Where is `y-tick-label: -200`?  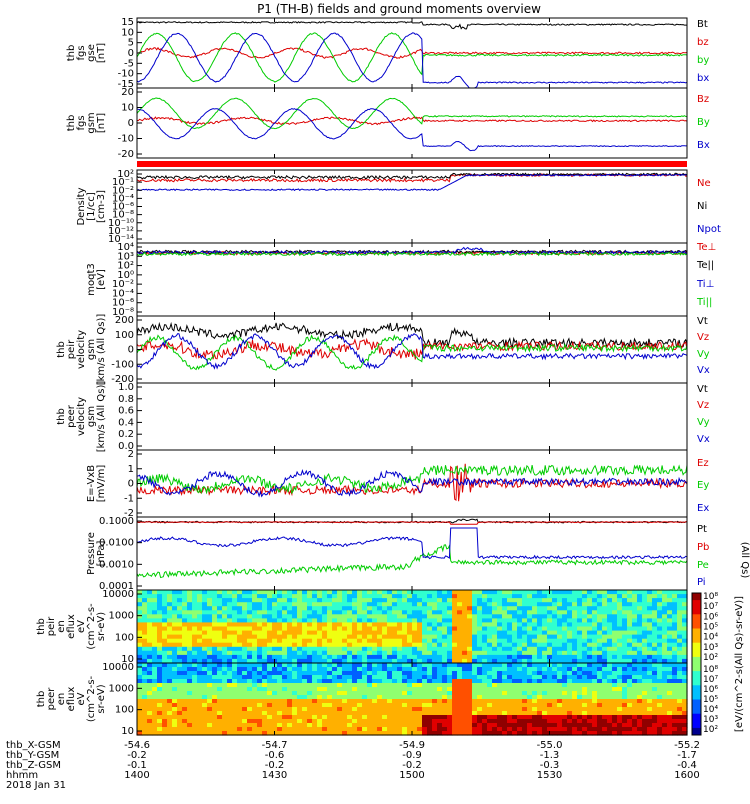 y-tick-label: -200 is located at coordinates (122, 379).